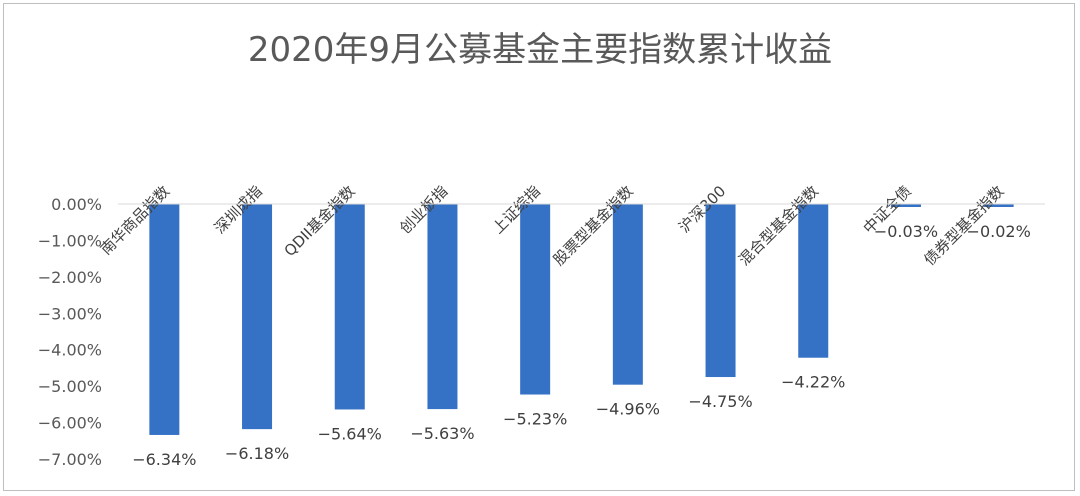 This screenshot has width=1080, height=496. Describe the element at coordinates (70, 240) in the screenshot. I see `y-tick-label: −1.00%` at that location.